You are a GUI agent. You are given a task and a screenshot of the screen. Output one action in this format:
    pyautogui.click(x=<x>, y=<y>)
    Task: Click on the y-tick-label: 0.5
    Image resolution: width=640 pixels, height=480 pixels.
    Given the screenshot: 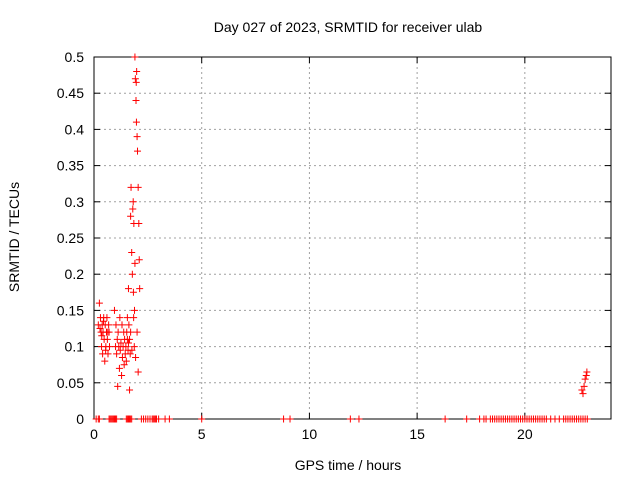 What is the action you would take?
    pyautogui.click(x=75, y=57)
    